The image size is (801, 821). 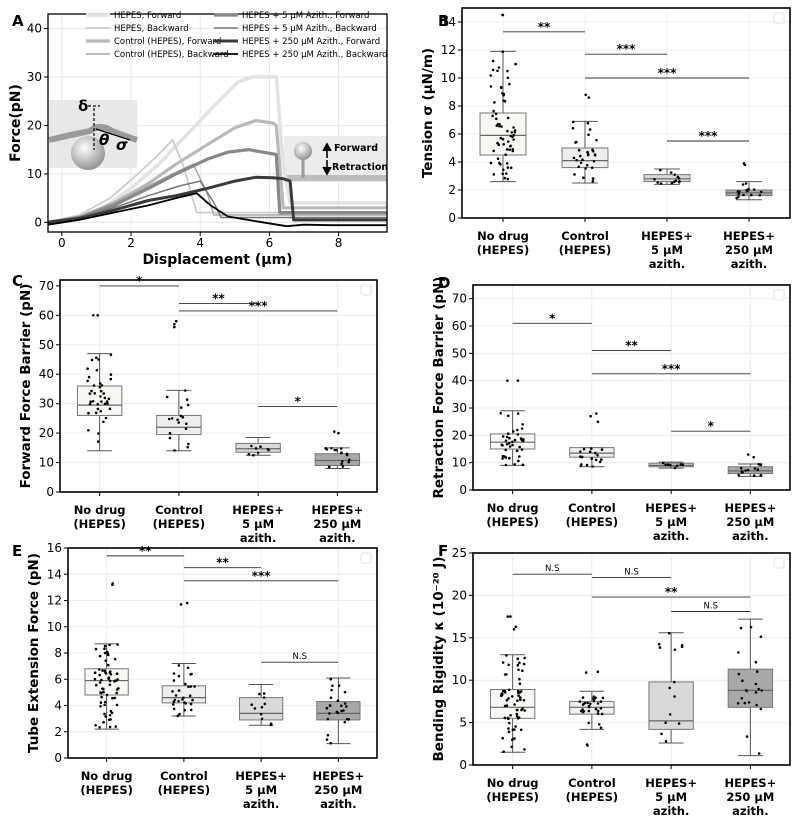 I want to click on significance-label: ***, so click(x=709, y=136).